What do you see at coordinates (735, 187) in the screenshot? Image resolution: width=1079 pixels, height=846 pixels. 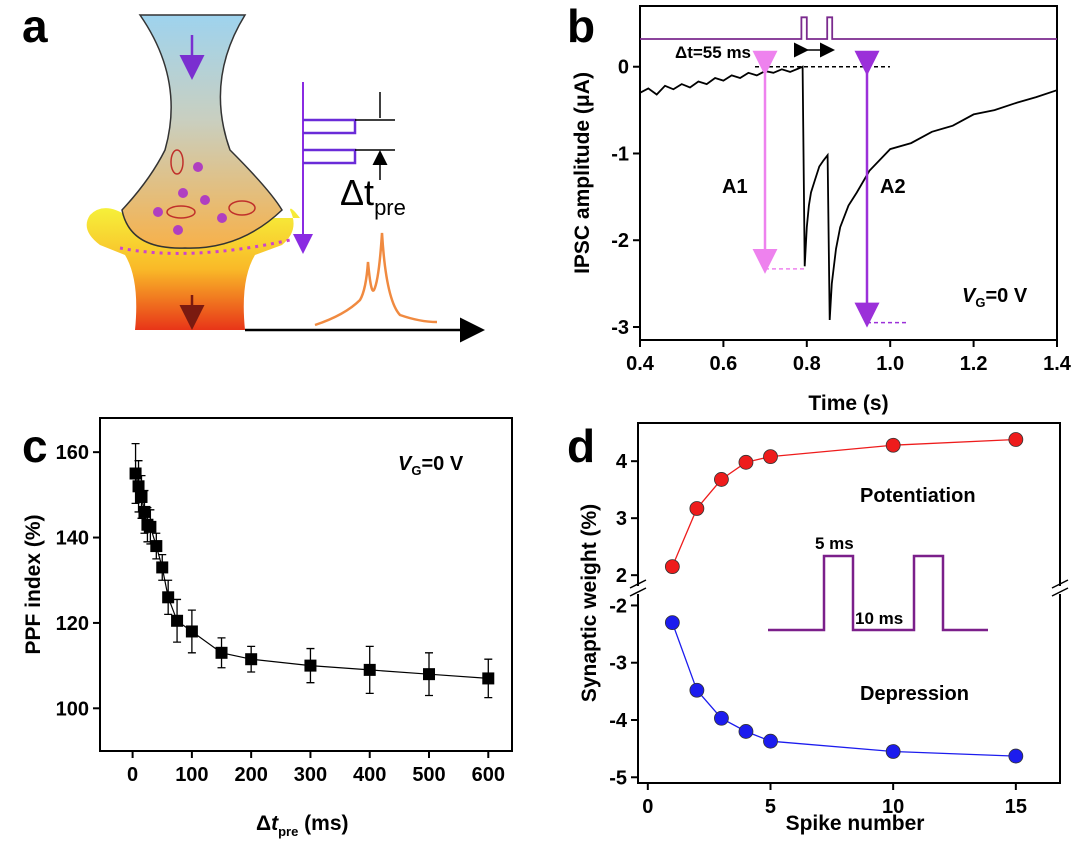 I see `amplitude-label: A1` at bounding box center [735, 187].